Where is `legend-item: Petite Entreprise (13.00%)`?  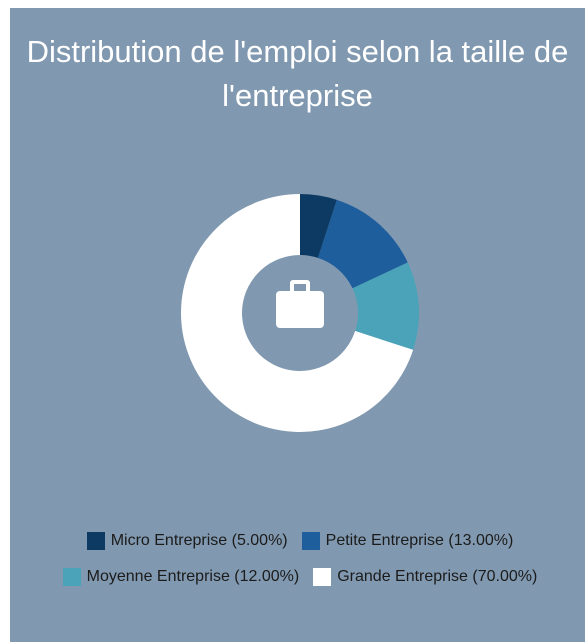
legend-item: Petite Entreprise (13.00%) is located at coordinates (407, 541).